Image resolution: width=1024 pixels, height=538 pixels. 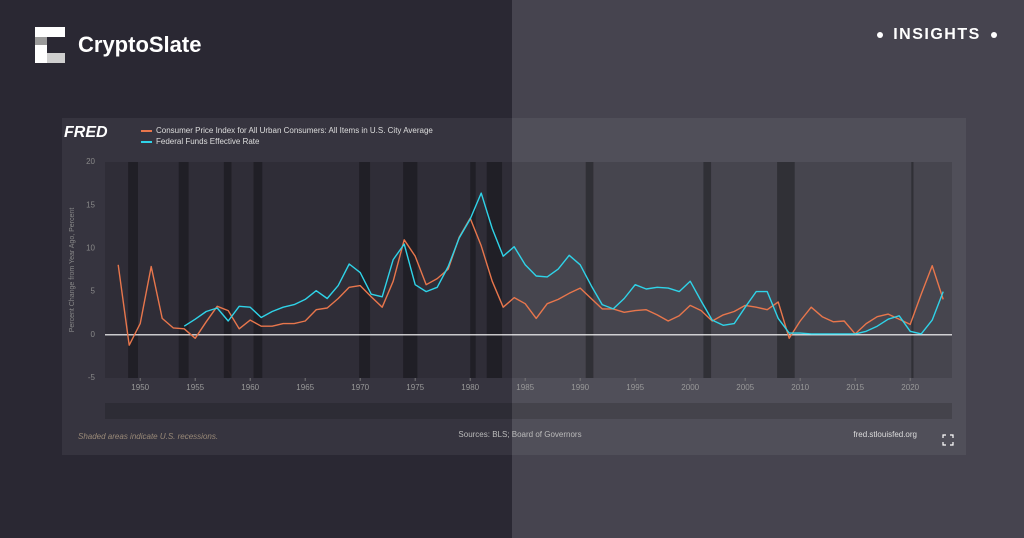 I want to click on y-tick-label: 20, so click(x=90, y=161).